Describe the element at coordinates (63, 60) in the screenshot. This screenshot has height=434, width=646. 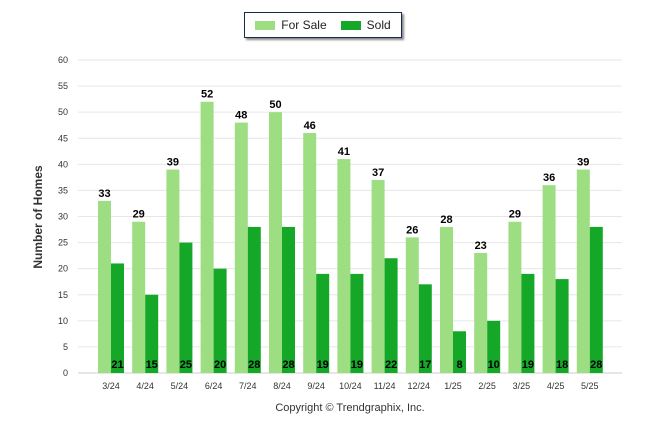
I see `y-tick-label: 60` at that location.